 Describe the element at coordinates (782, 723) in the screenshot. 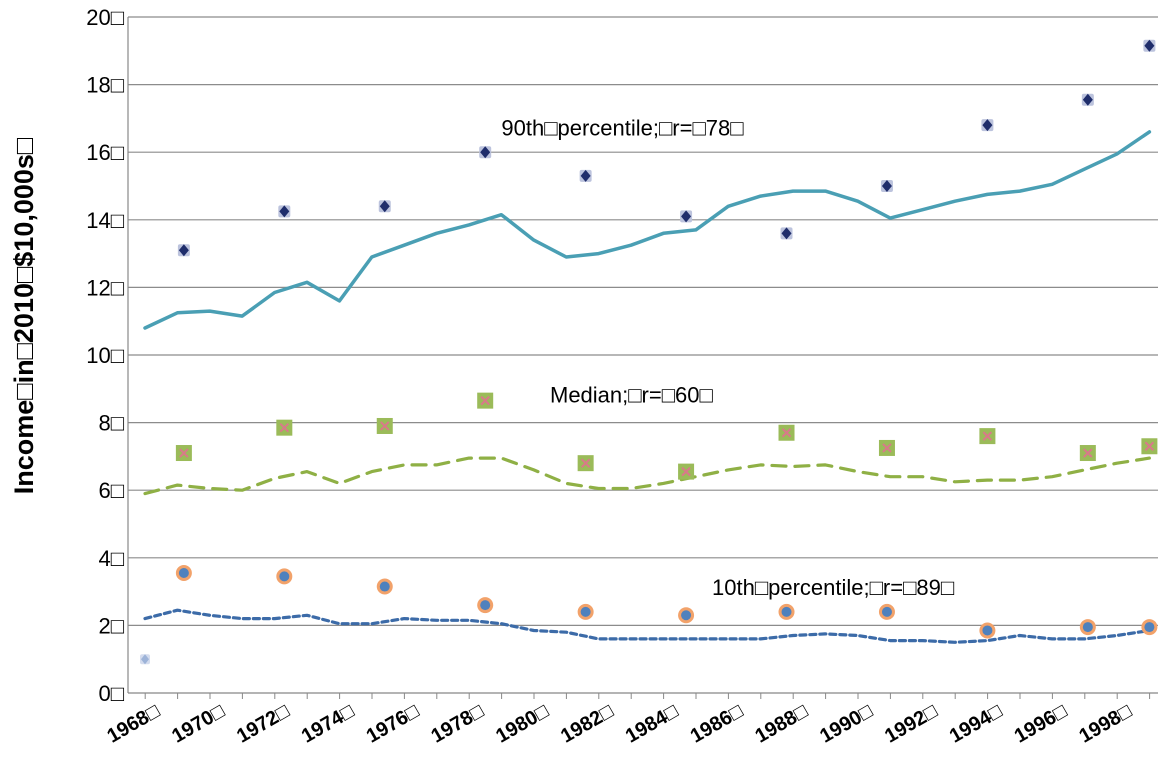

I see `x-tick-label: 1988□` at that location.